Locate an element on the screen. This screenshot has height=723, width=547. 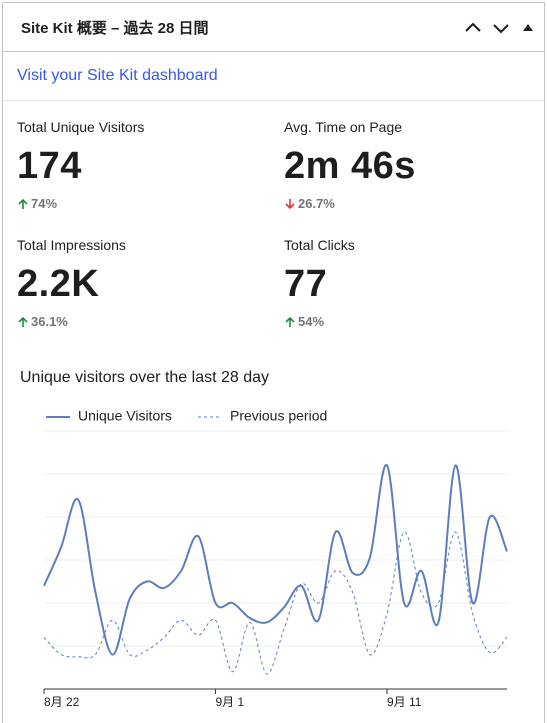
metric-change-value: 26.7% is located at coordinates (316, 203).